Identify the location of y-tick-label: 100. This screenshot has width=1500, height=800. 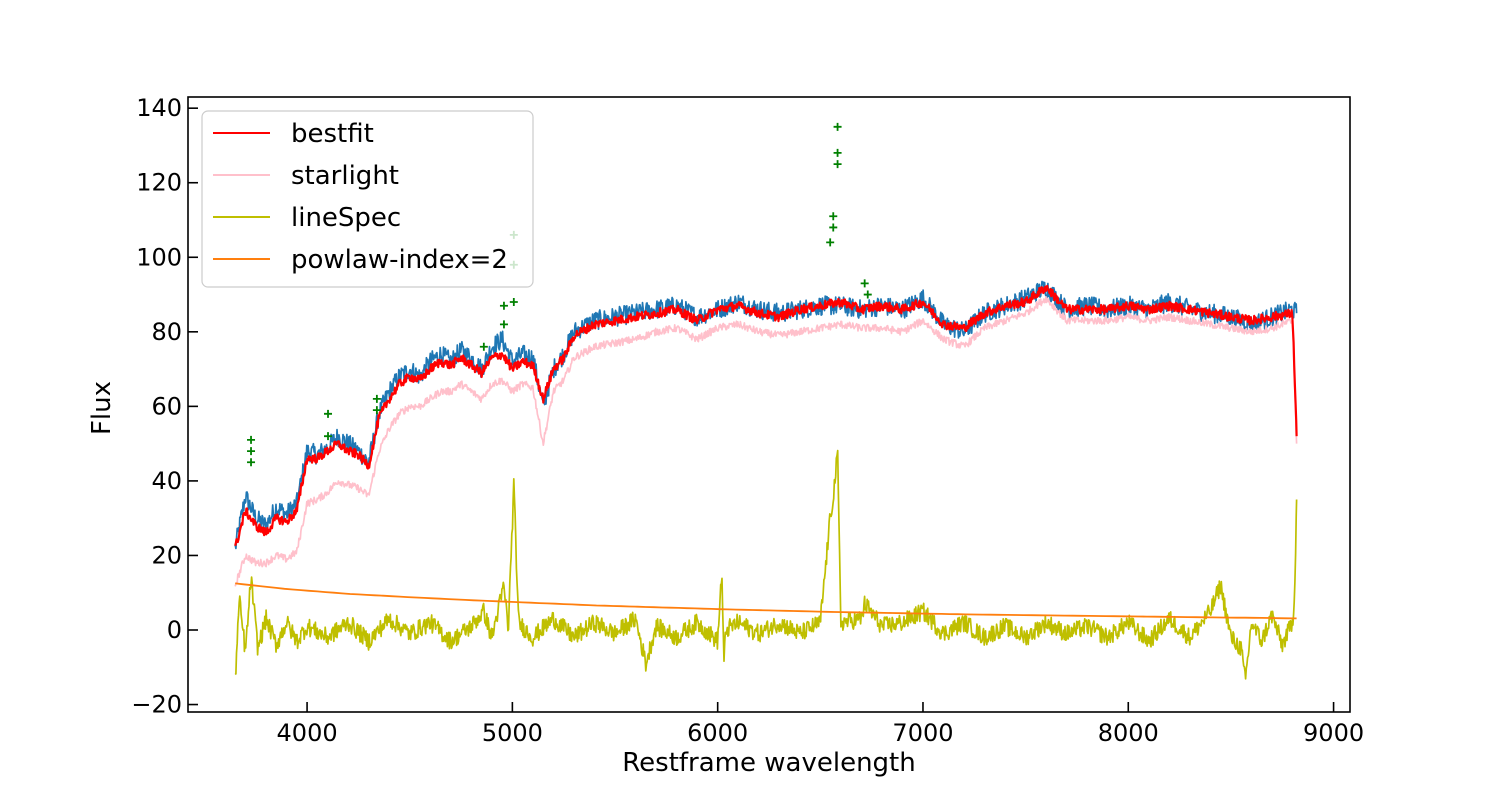
(159, 257).